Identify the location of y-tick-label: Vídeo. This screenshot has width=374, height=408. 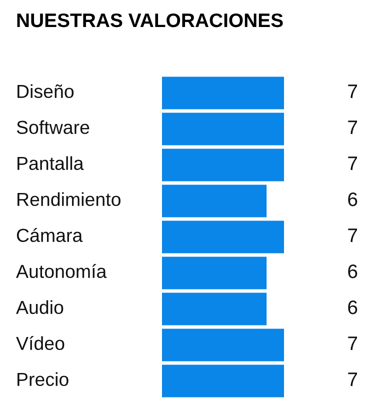
(40, 343).